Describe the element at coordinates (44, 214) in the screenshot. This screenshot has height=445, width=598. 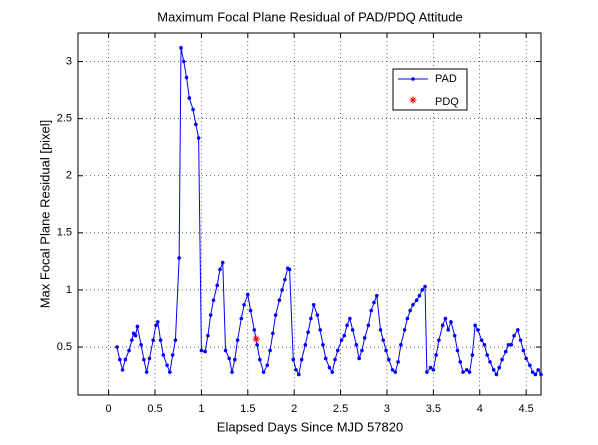
I see `y-axis-label: Max Focal Plane Residual [pixel]` at that location.